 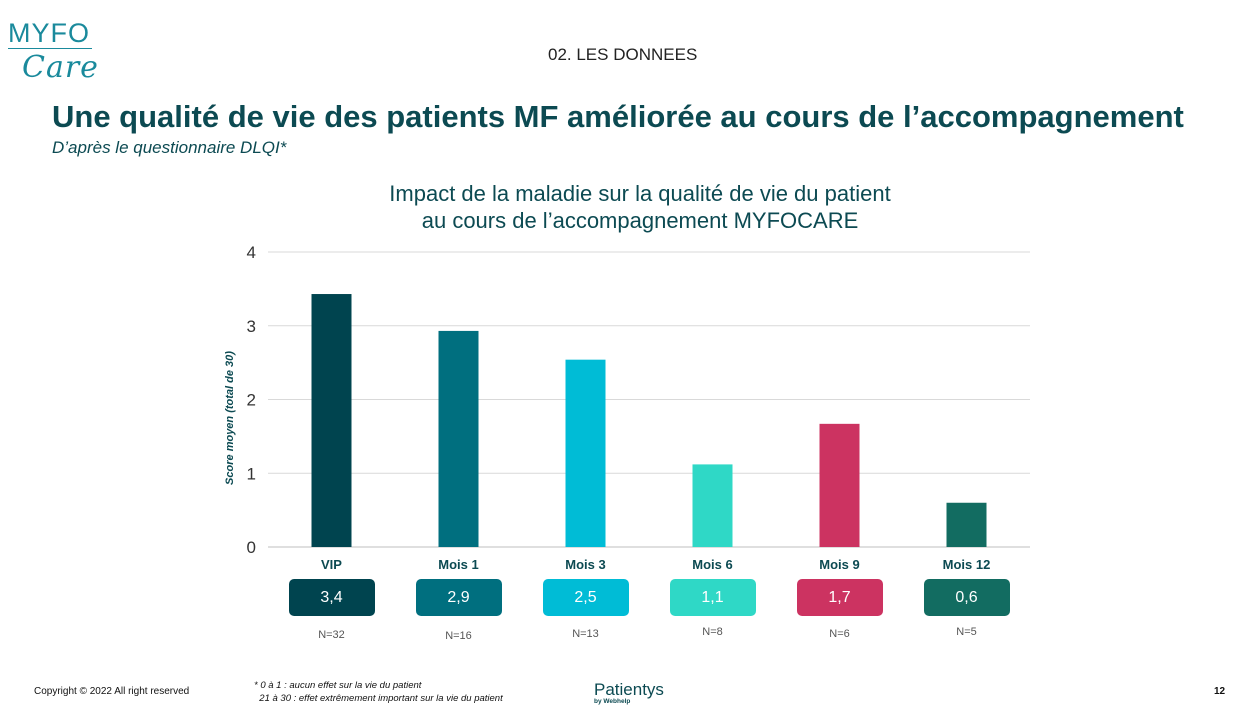 What do you see at coordinates (640, 220) in the screenshot?
I see `chart-title-line2: au cours de l’accompagnement MYFOCARE` at bounding box center [640, 220].